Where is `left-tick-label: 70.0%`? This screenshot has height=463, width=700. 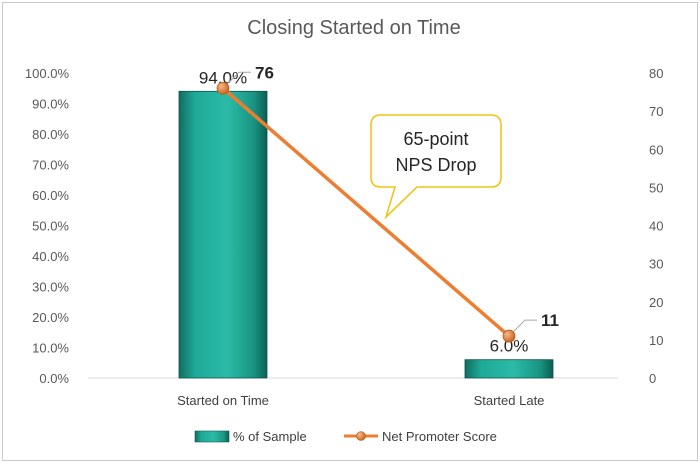 left-tick-label: 70.0% is located at coordinates (50, 165).